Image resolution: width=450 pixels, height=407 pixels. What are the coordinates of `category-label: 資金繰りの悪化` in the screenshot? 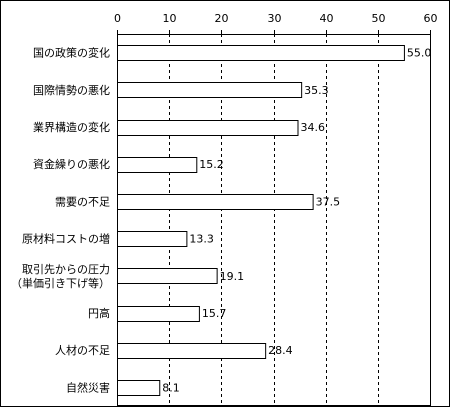 It's located at (71, 164).